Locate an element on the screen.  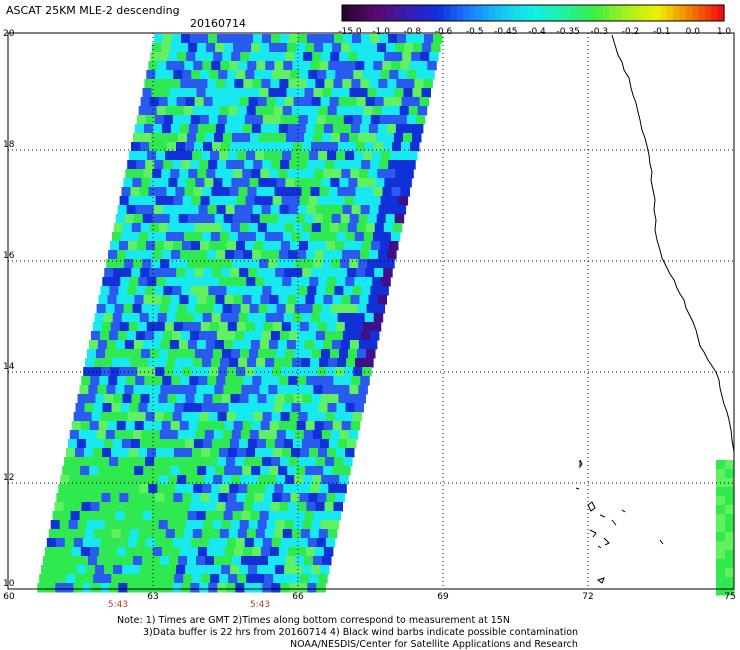
colorbar-label: -0.35 is located at coordinates (568, 32).